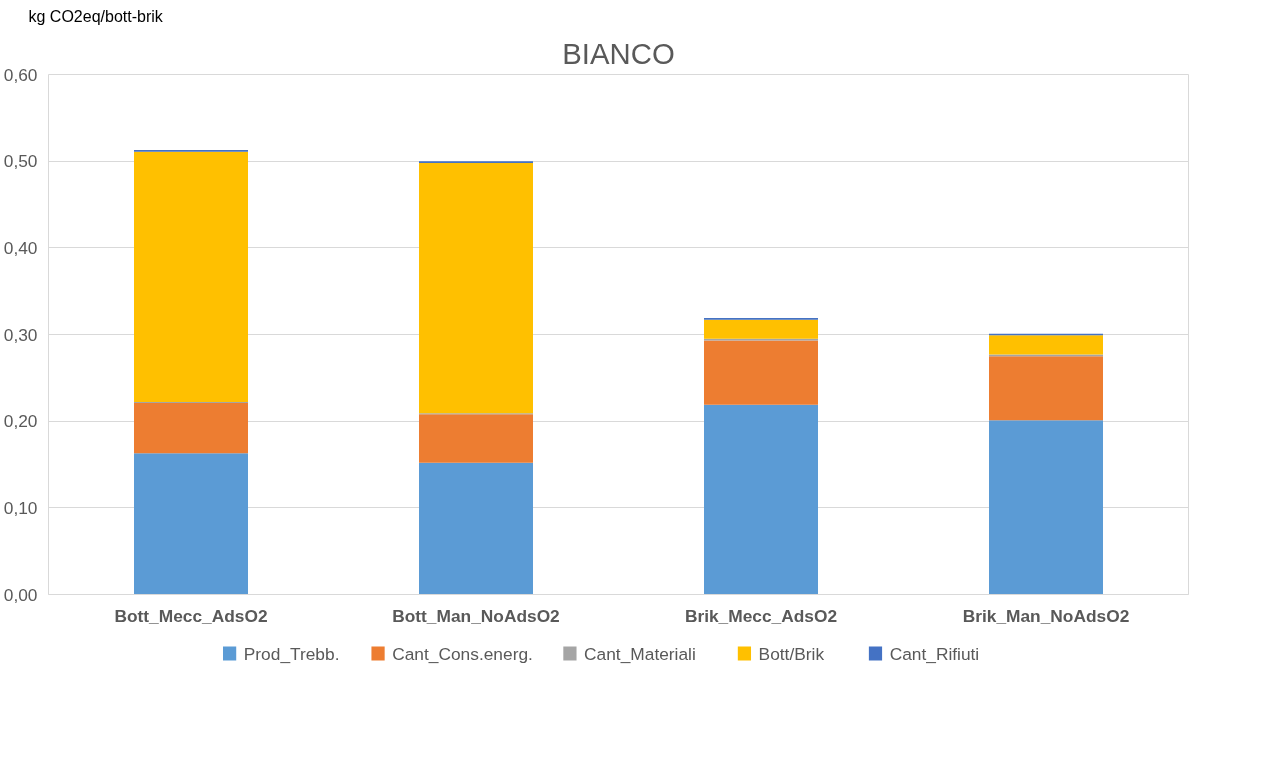 This screenshot has width=1284, height=760. Describe the element at coordinates (462, 653) in the screenshot. I see `legend-label: Cant_Cons.energ.` at that location.